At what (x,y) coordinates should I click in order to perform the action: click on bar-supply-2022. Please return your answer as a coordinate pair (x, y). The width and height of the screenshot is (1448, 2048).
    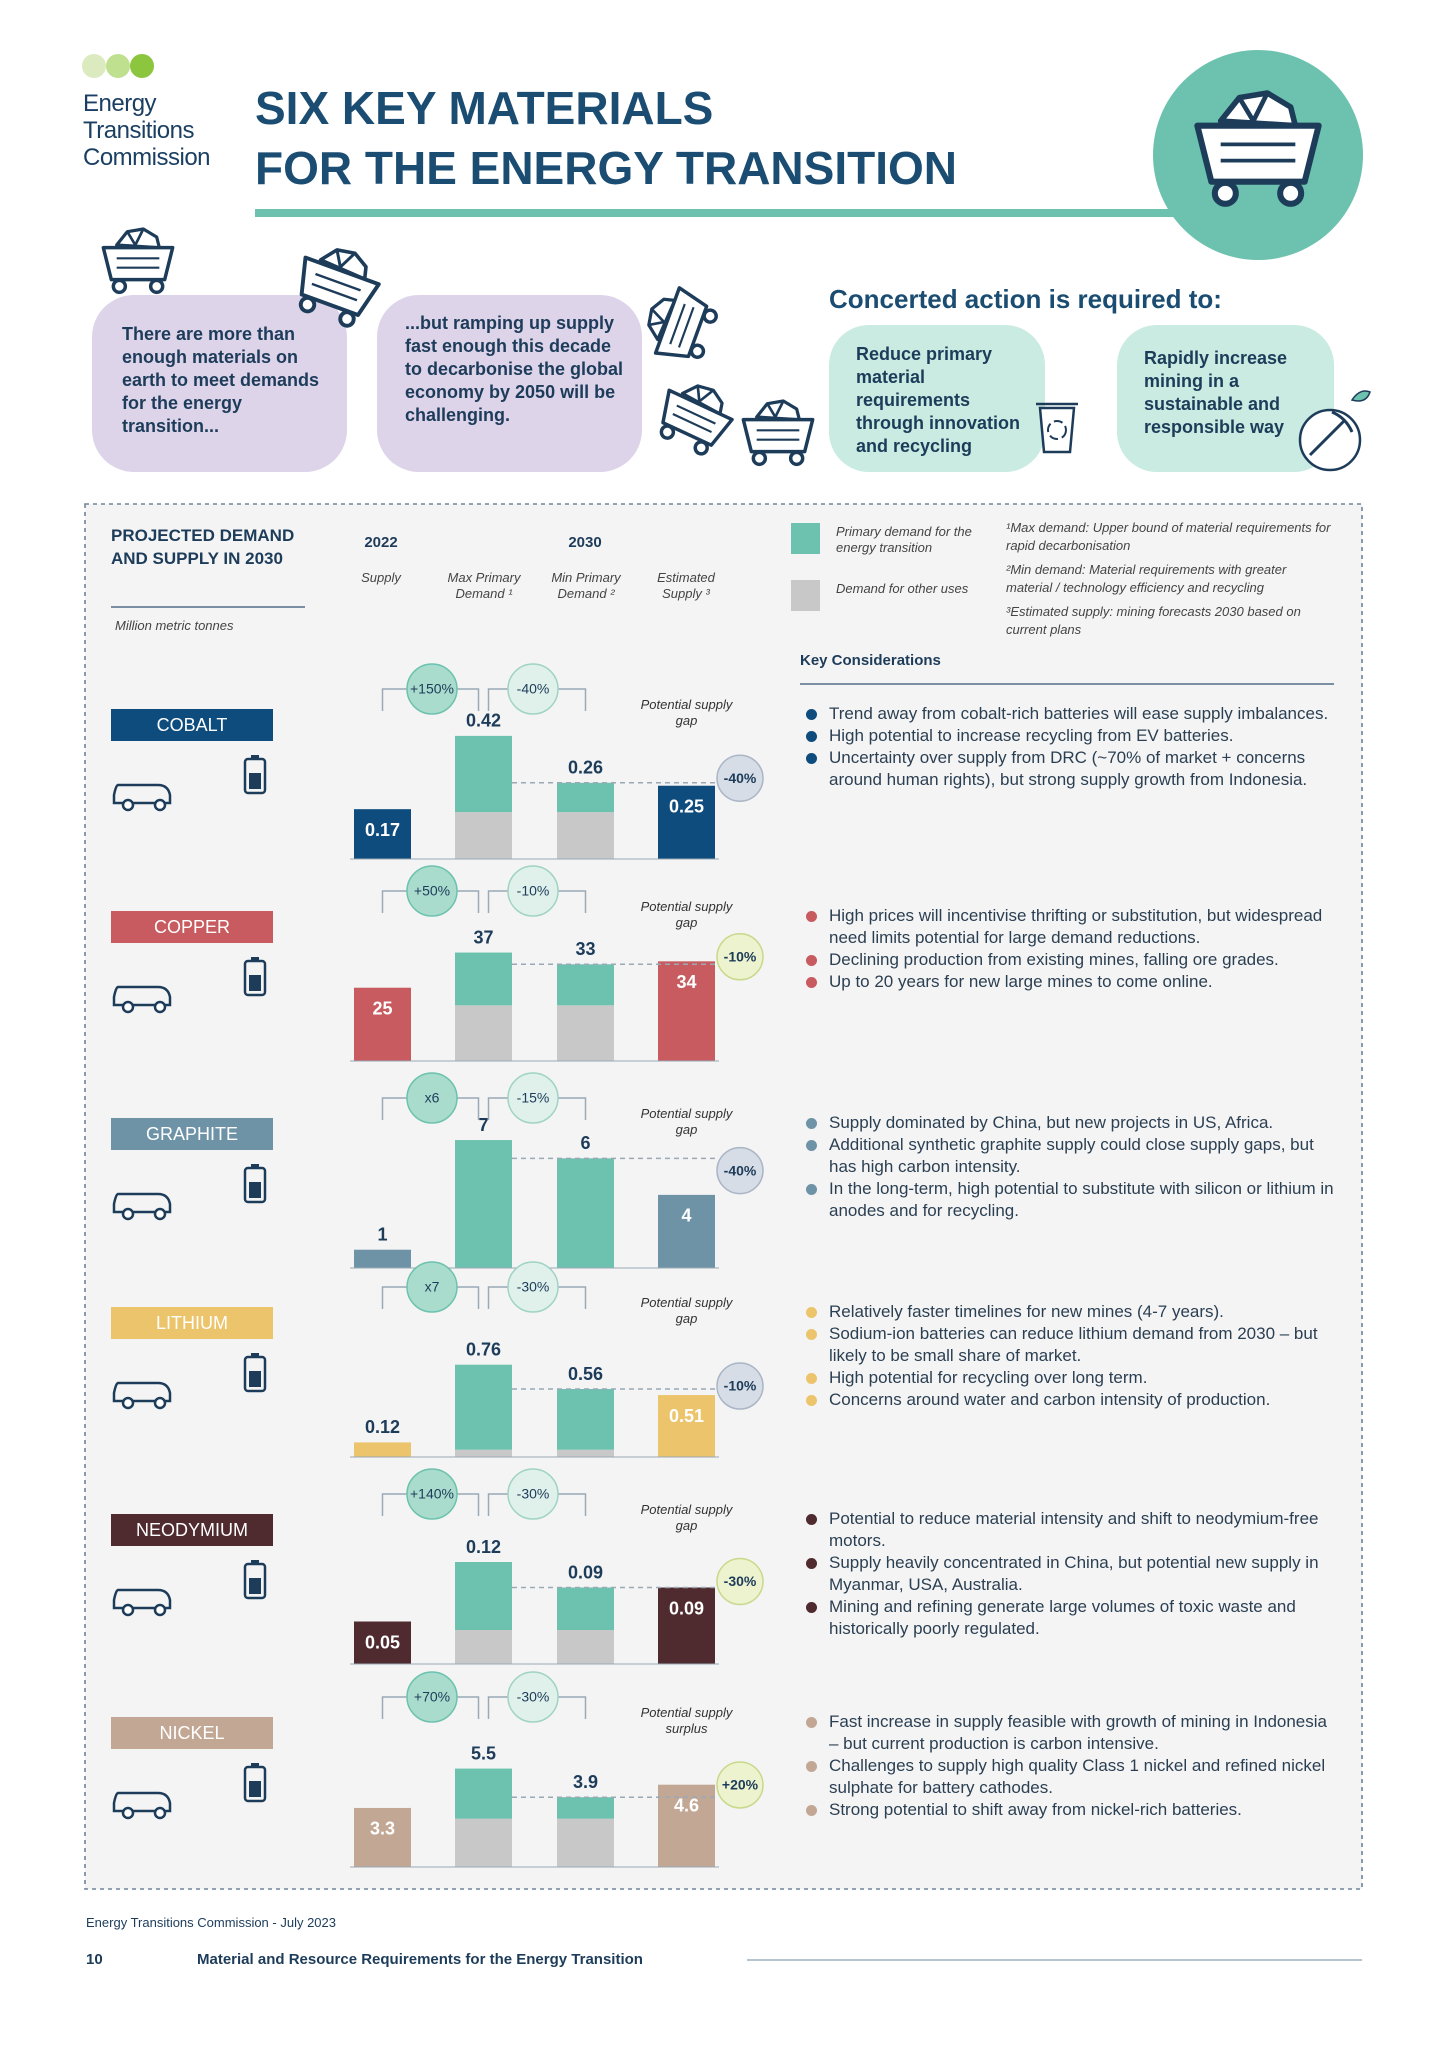
    Looking at the image, I should click on (382, 1258).